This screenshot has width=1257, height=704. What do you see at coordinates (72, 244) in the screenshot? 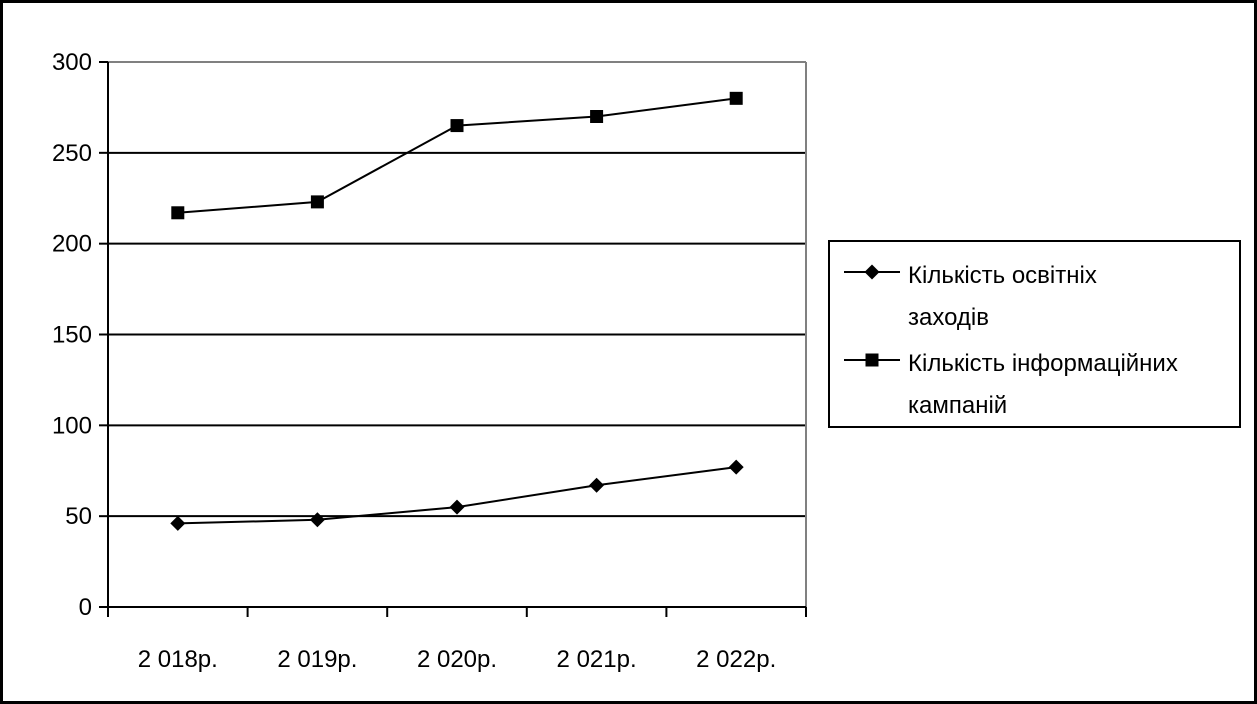
I see `y-tick-label: 200` at bounding box center [72, 244].